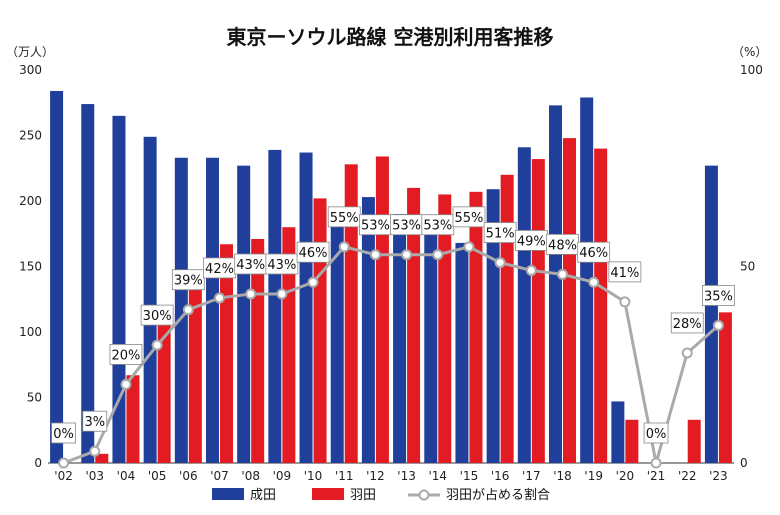 The width and height of the screenshot is (780, 515). I want to click on x-tick-label: '22, so click(687, 476).